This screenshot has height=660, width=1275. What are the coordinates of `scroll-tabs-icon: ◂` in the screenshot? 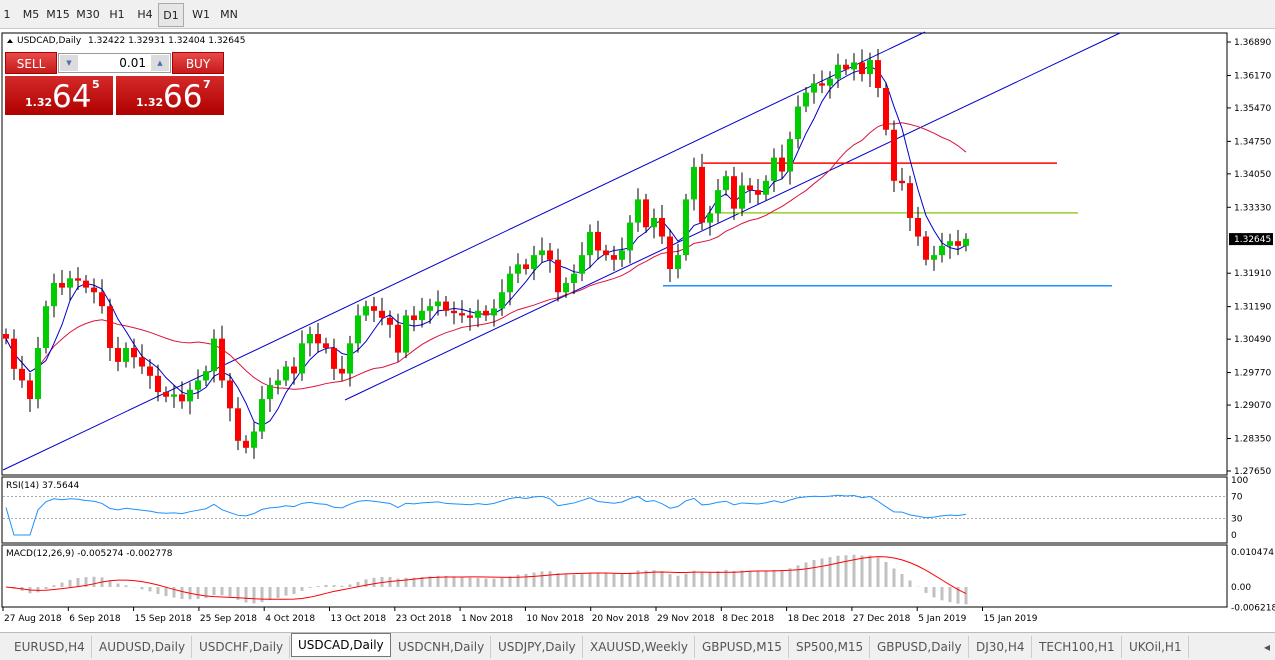 It's located at (1266, 647).